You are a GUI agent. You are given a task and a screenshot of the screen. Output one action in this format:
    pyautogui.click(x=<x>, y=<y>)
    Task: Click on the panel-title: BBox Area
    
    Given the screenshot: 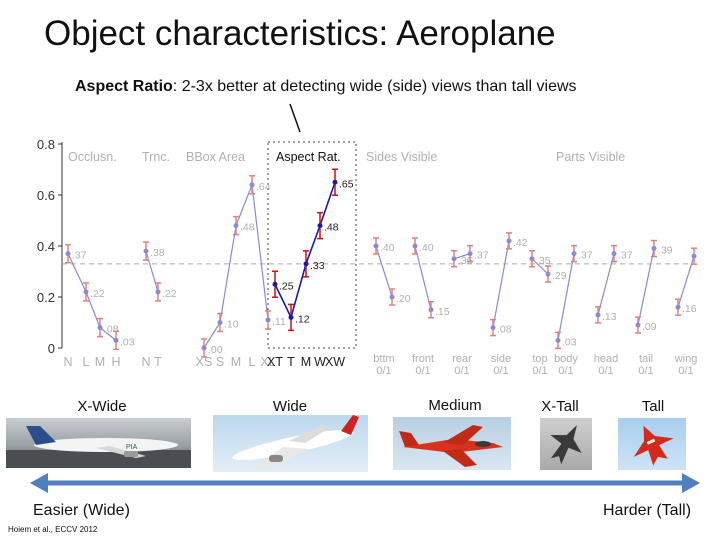 What is the action you would take?
    pyautogui.click(x=215, y=157)
    